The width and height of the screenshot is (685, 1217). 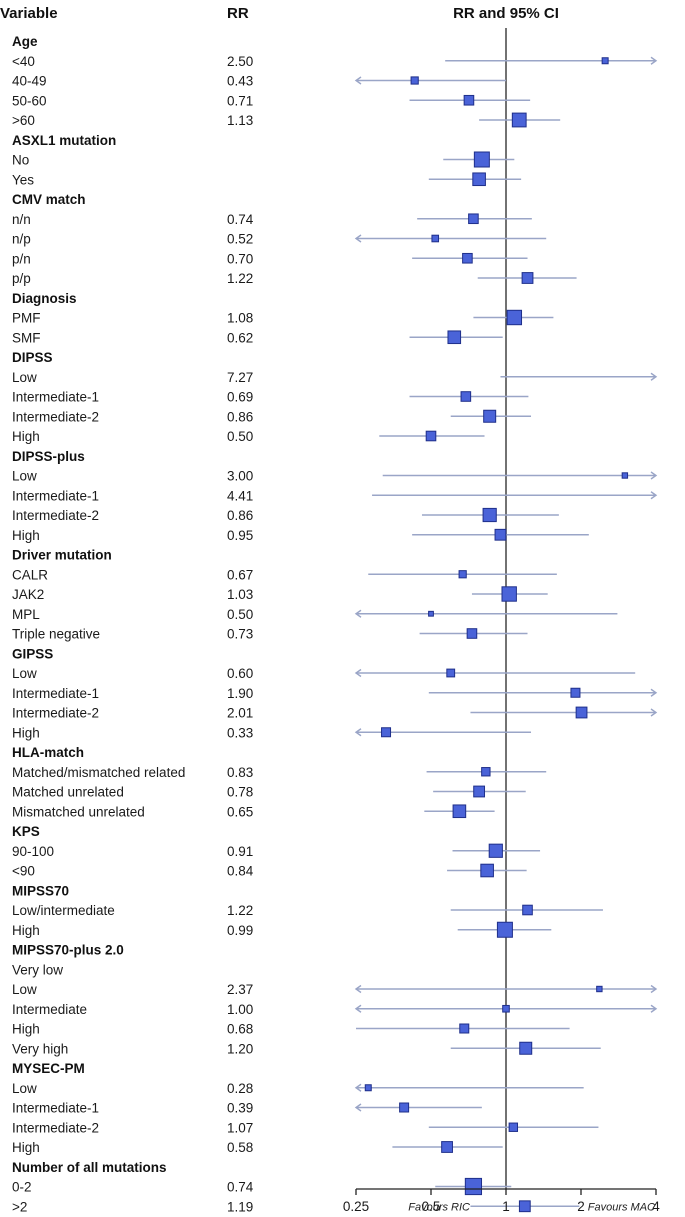 I want to click on row-rr-value: 0.43, so click(x=240, y=81).